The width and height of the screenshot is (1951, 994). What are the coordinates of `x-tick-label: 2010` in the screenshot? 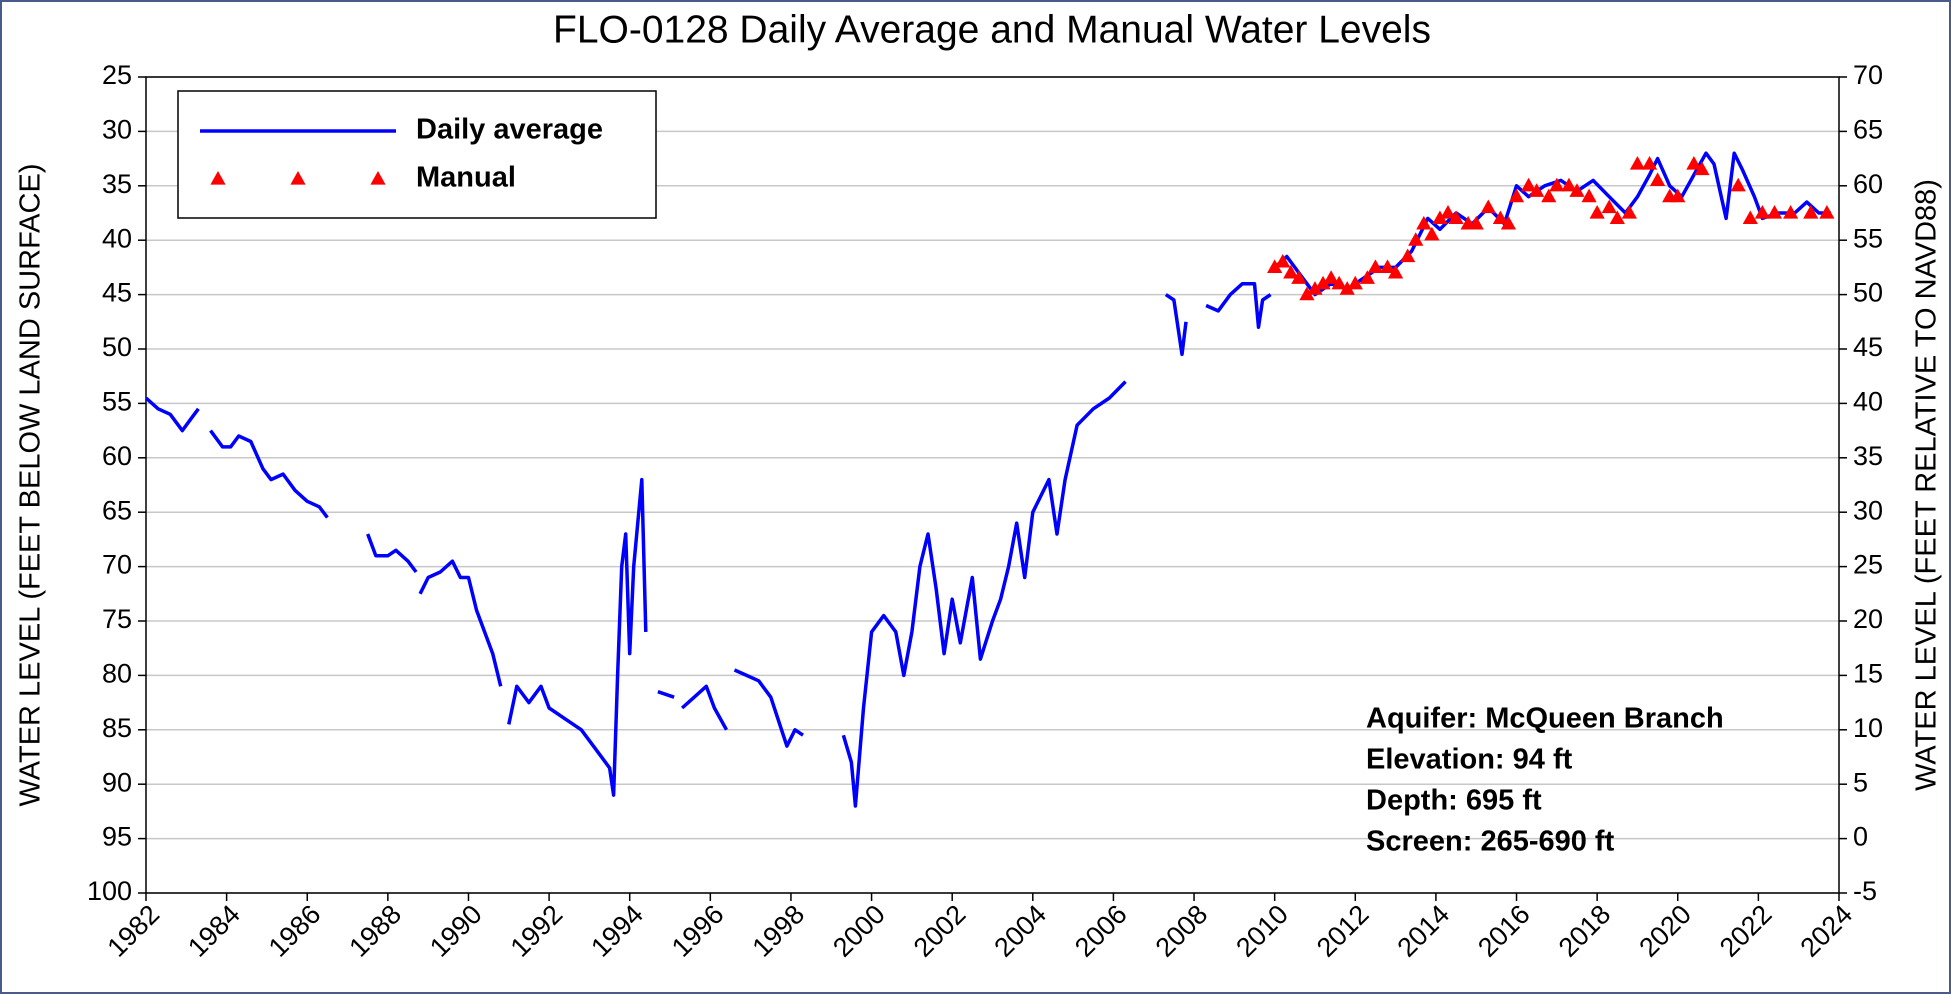 It's located at (1262, 931).